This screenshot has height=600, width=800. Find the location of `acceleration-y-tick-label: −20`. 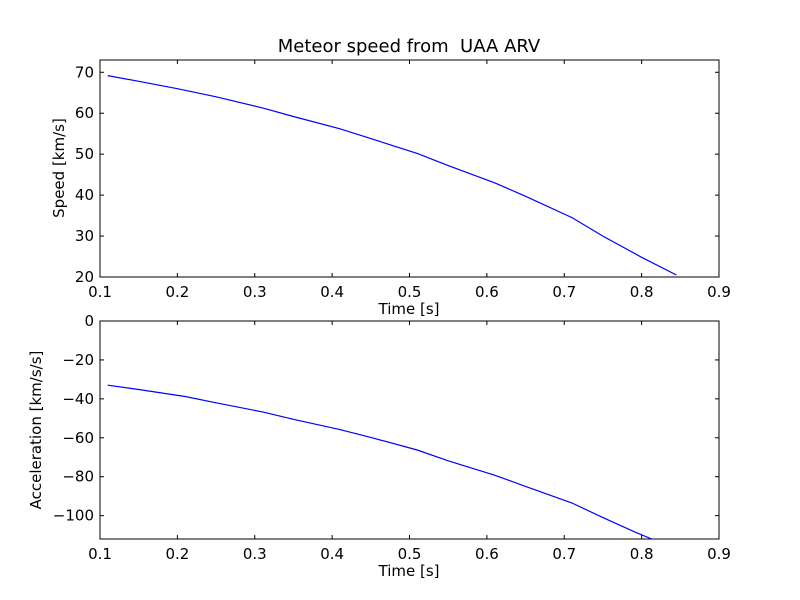

acceleration-y-tick-label: −20 is located at coordinates (78, 360).